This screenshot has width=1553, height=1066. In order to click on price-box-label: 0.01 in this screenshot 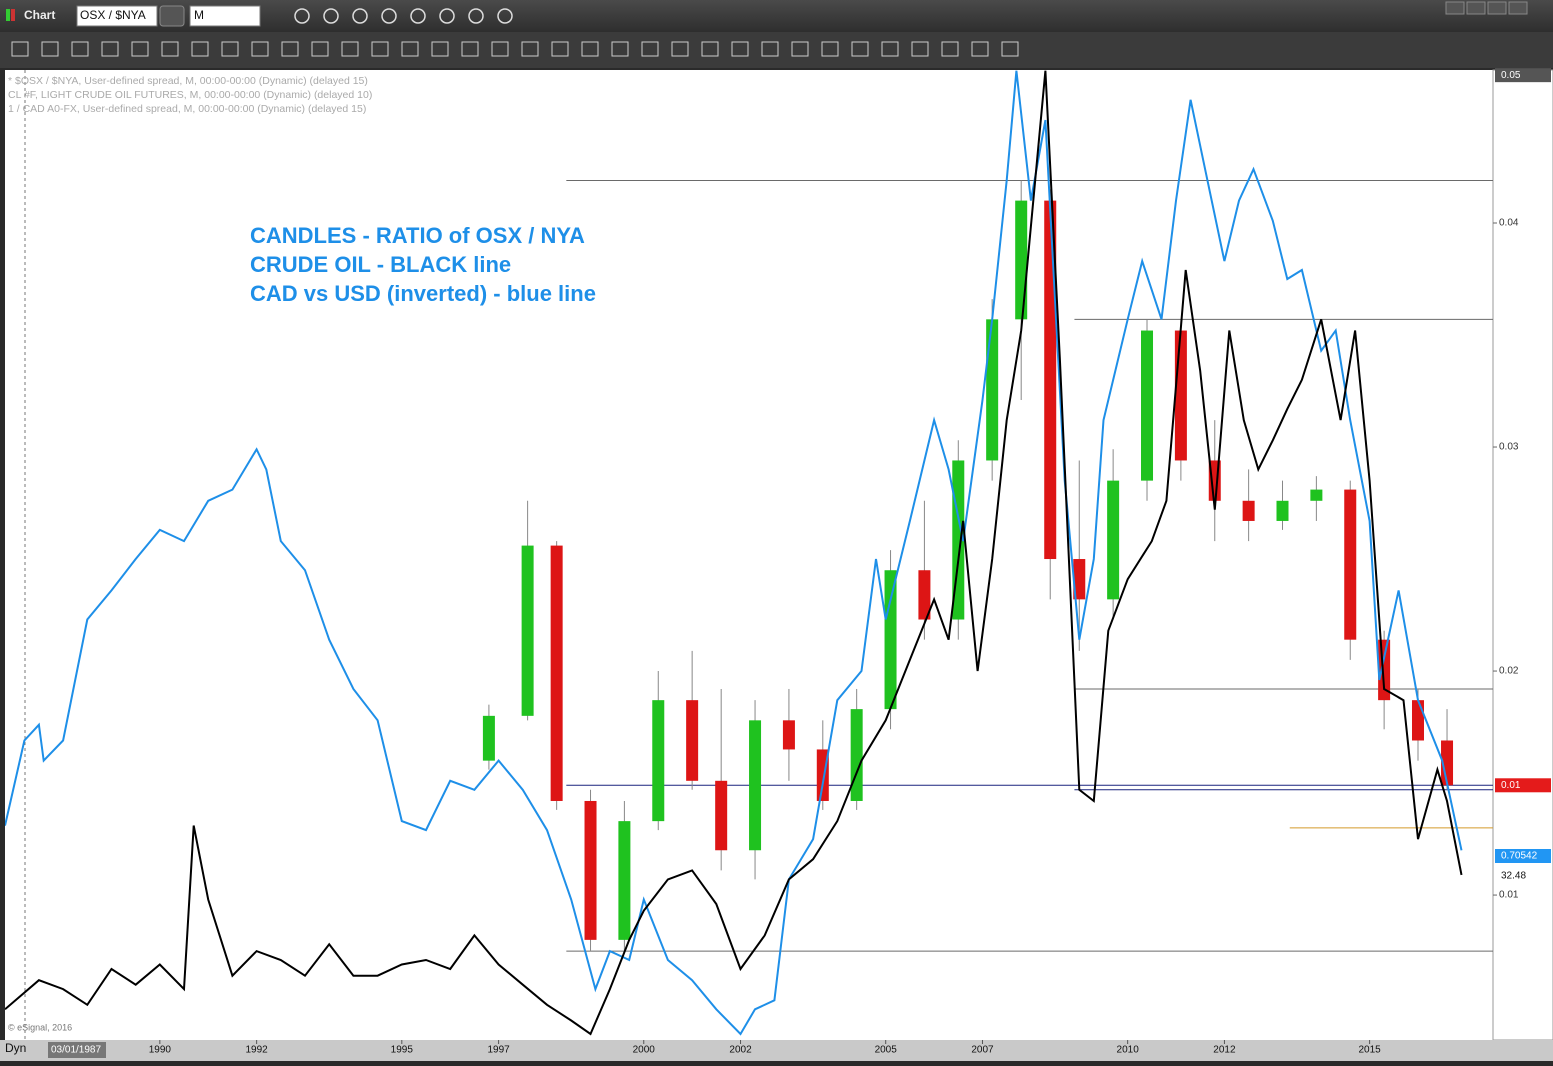, I will do `click(1511, 785)`.